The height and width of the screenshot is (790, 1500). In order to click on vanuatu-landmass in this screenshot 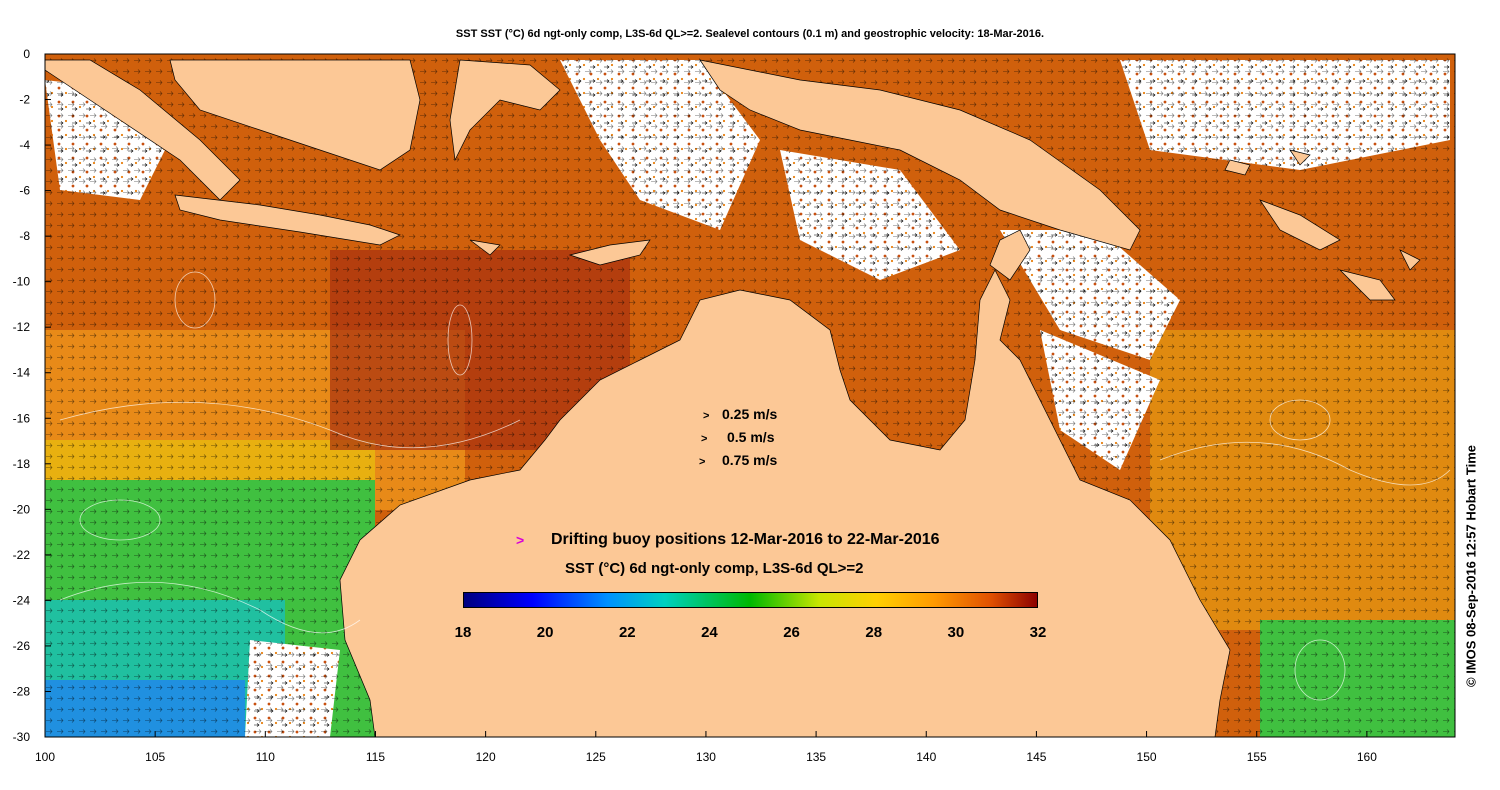, I will do `click(1367, 285)`.